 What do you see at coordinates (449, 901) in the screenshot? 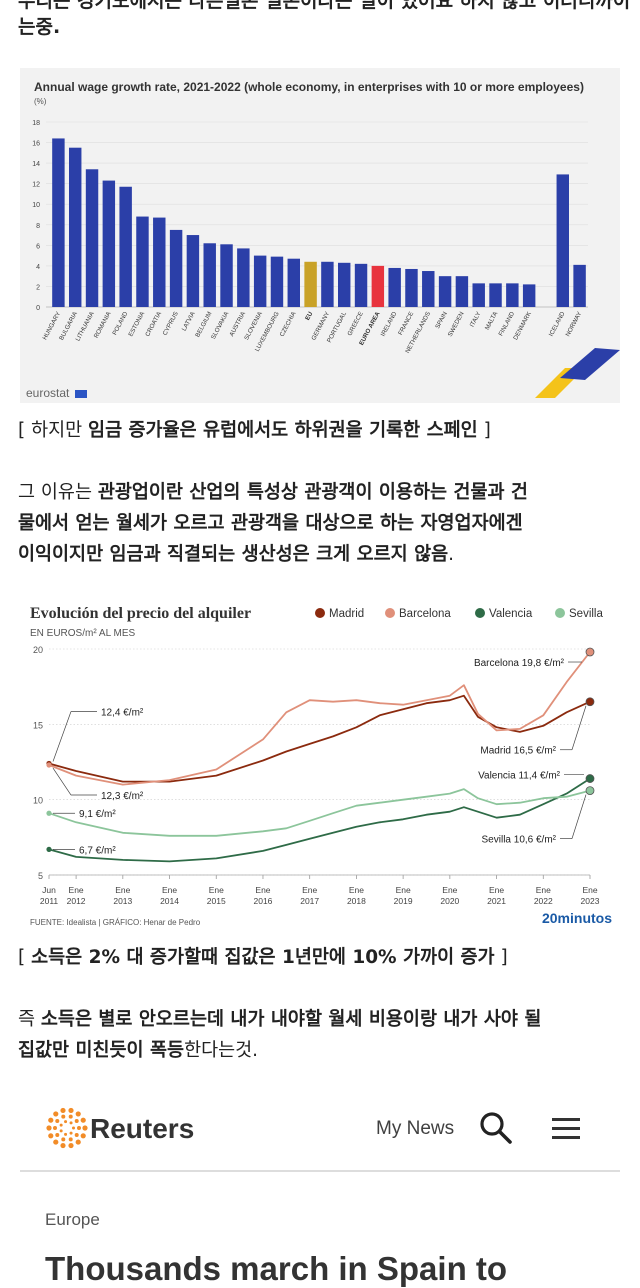
I see `rent-x-tick-label: 2020` at bounding box center [449, 901].